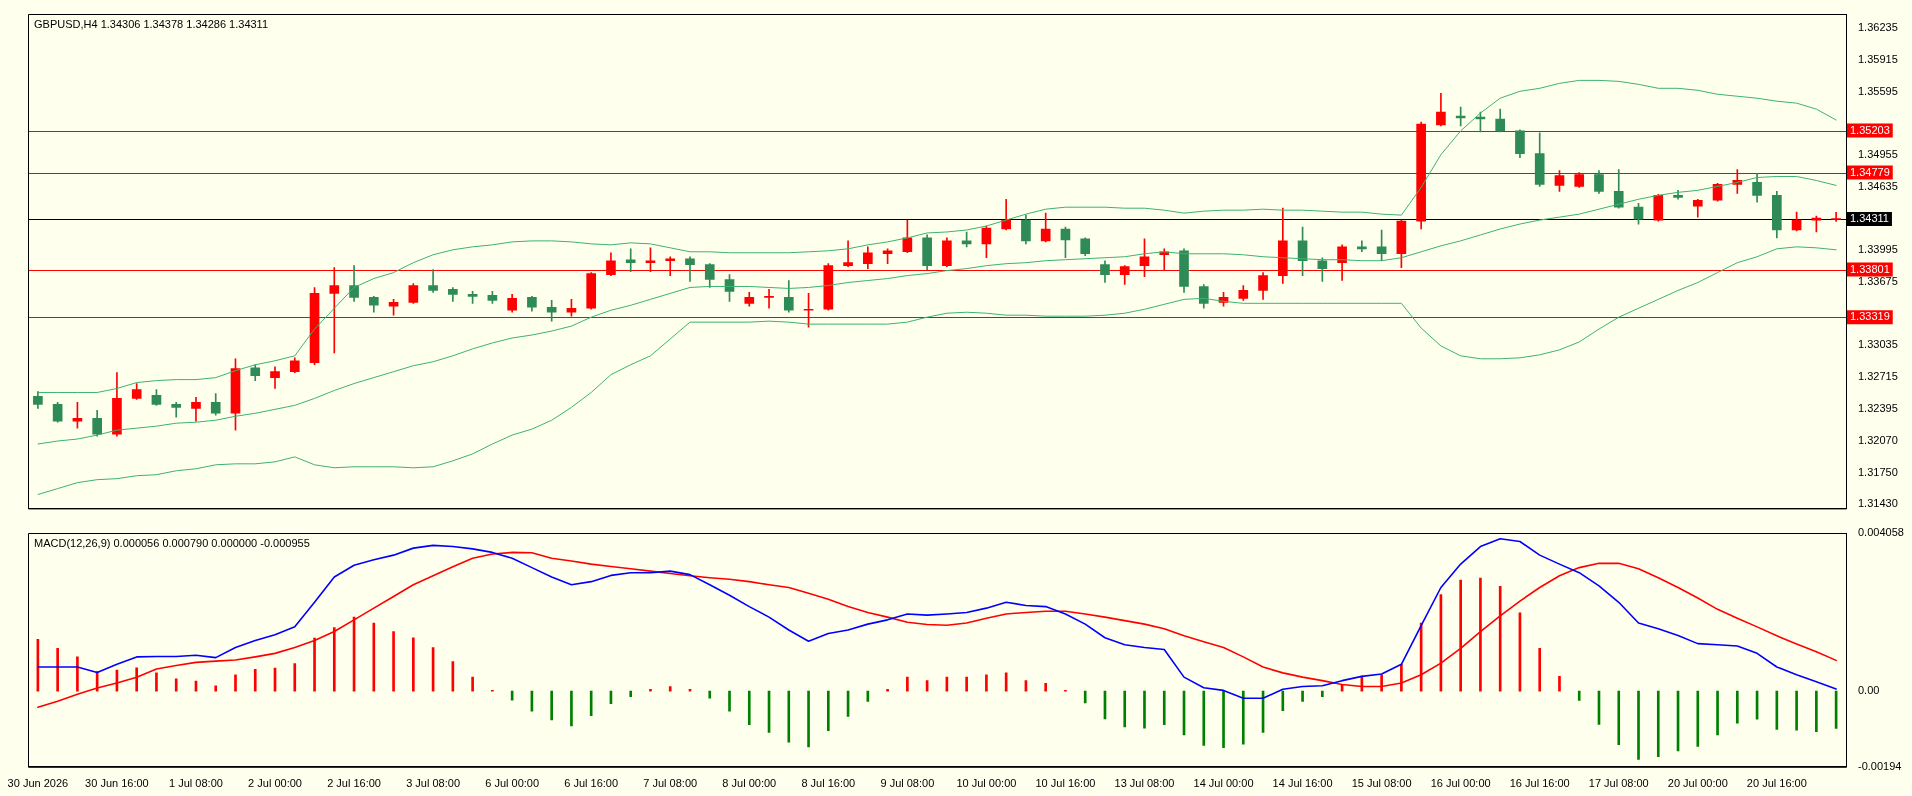 The width and height of the screenshot is (1912, 796). Describe the element at coordinates (1302, 783) in the screenshot. I see `x-tick-label: 14 Jul 16:00` at that location.